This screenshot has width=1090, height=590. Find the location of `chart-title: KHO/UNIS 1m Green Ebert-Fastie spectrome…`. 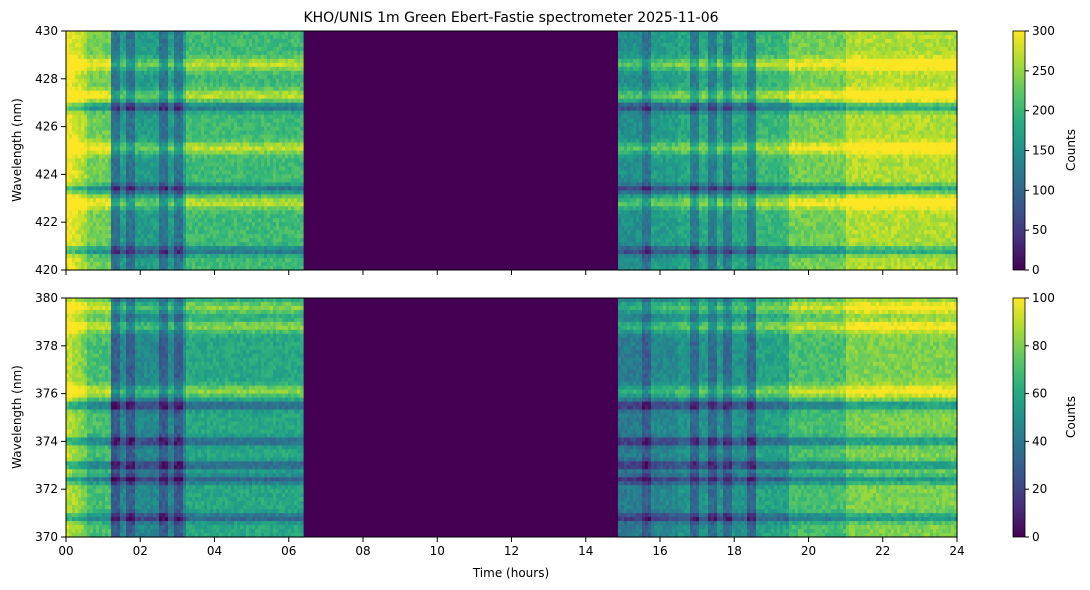

chart-title: KHO/UNIS 1m Green Ebert-Fastie spectrome… is located at coordinates (510, 18).